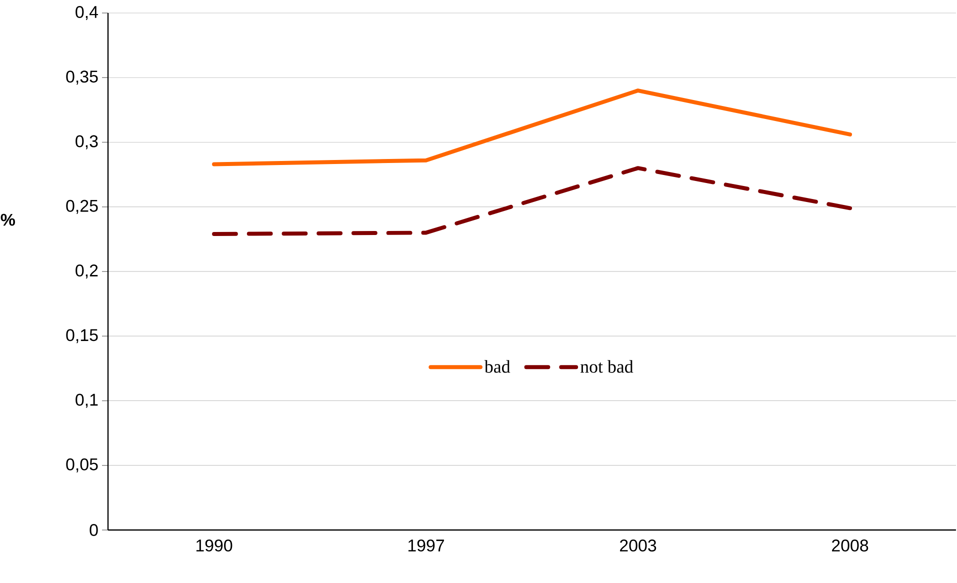 The height and width of the screenshot is (583, 957). Describe the element at coordinates (426, 546) in the screenshot. I see `x-tick-label: 1997` at that location.